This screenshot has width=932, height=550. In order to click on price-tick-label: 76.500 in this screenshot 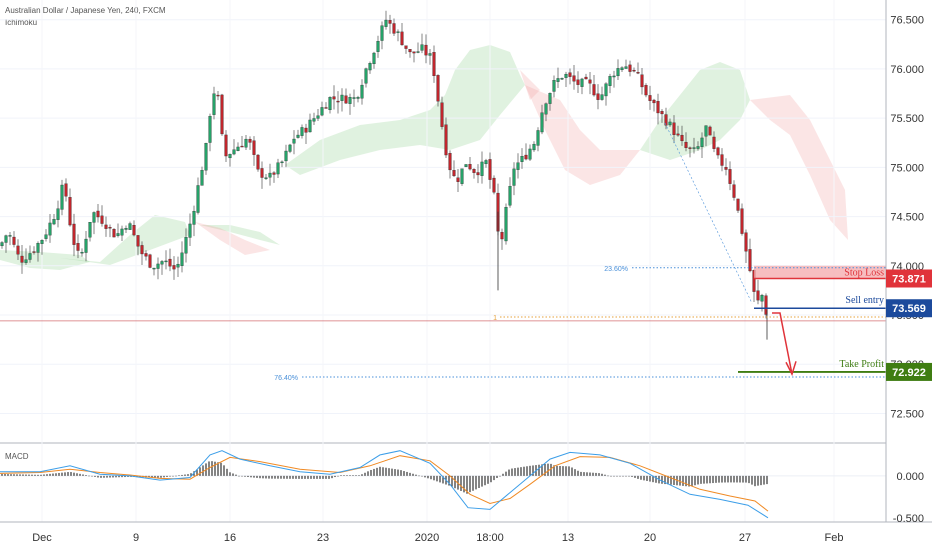, I will do `click(907, 21)`.